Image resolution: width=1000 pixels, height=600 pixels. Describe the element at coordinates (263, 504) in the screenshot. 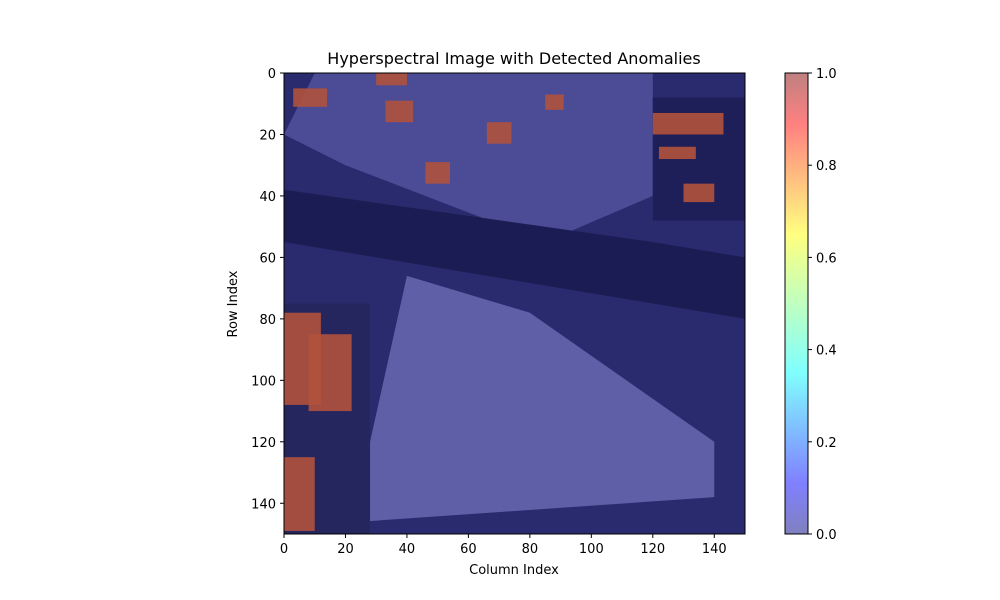

I see `y-tick-label: 140` at that location.